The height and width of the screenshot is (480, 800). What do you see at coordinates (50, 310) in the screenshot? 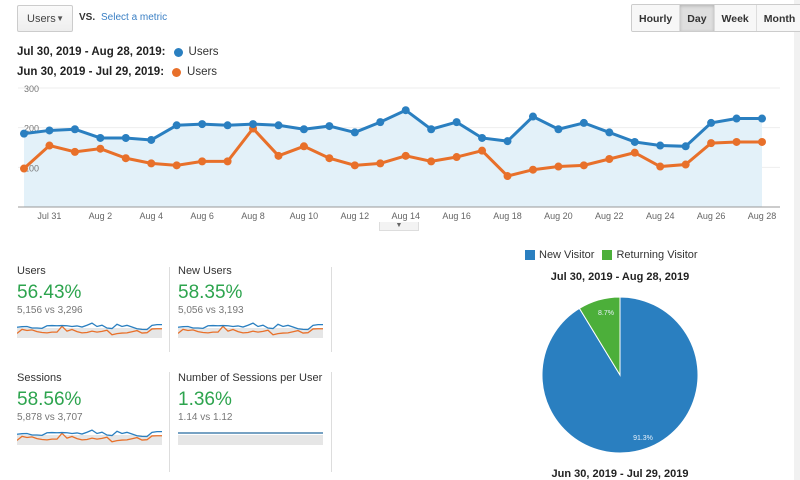
I see `card-comparison: 5,156 vs 3,296` at bounding box center [50, 310].